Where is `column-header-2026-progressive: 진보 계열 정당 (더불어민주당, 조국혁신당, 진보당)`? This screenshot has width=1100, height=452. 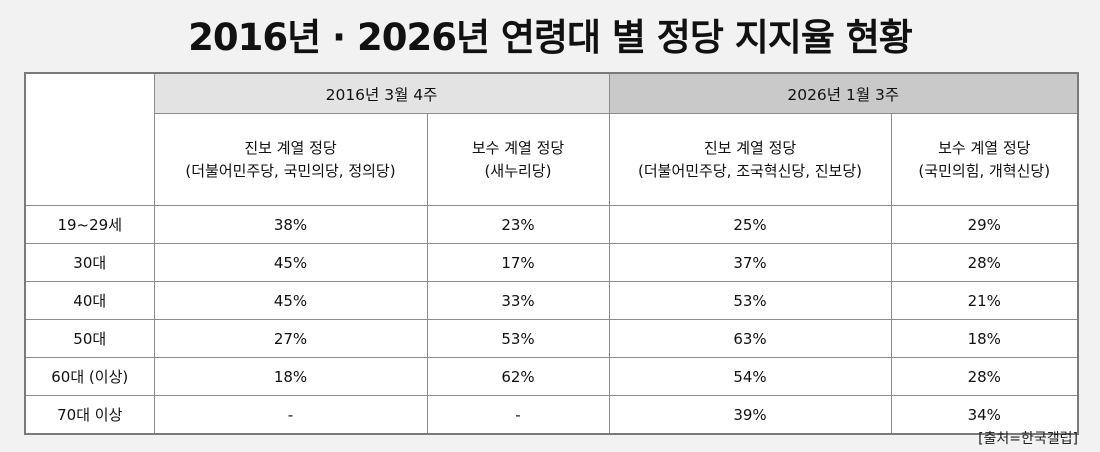 column-header-2026-progressive: 진보 계열 정당 (더불어민주당, 조국혁신당, 진보당) is located at coordinates (750, 159).